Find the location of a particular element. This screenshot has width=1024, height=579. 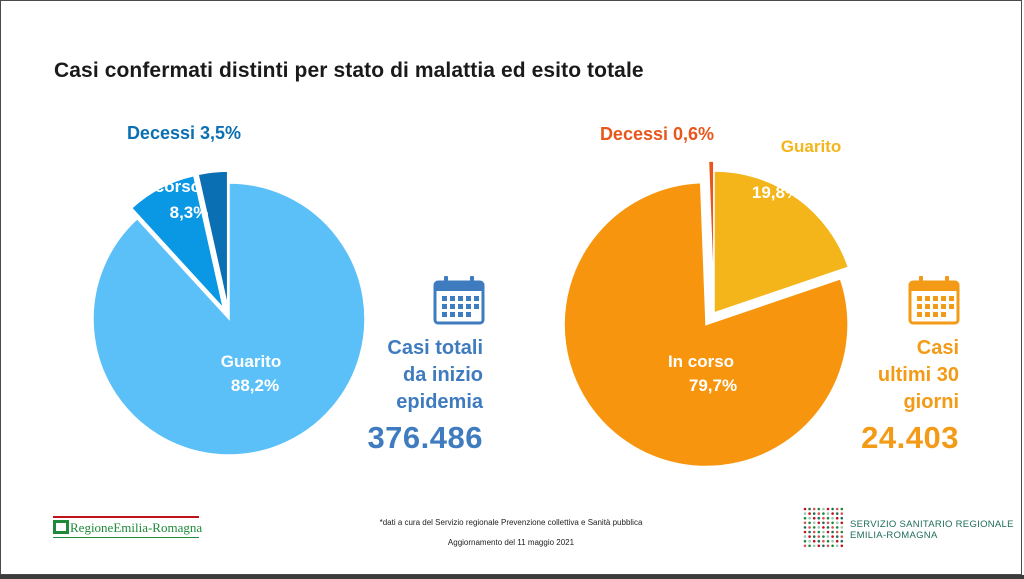

slice-value: 88,2% is located at coordinates (255, 385).